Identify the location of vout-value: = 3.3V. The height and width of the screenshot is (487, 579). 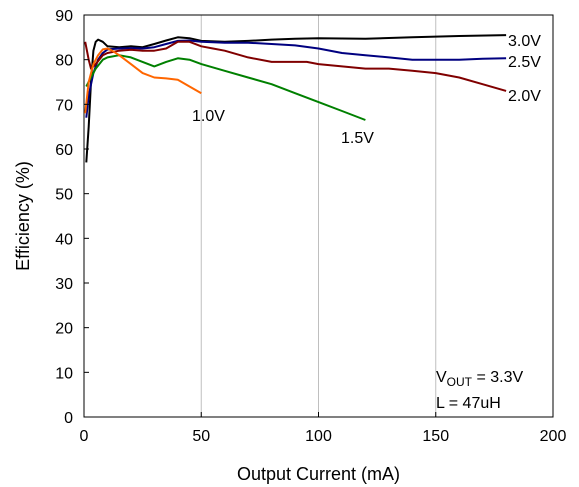
(497, 377).